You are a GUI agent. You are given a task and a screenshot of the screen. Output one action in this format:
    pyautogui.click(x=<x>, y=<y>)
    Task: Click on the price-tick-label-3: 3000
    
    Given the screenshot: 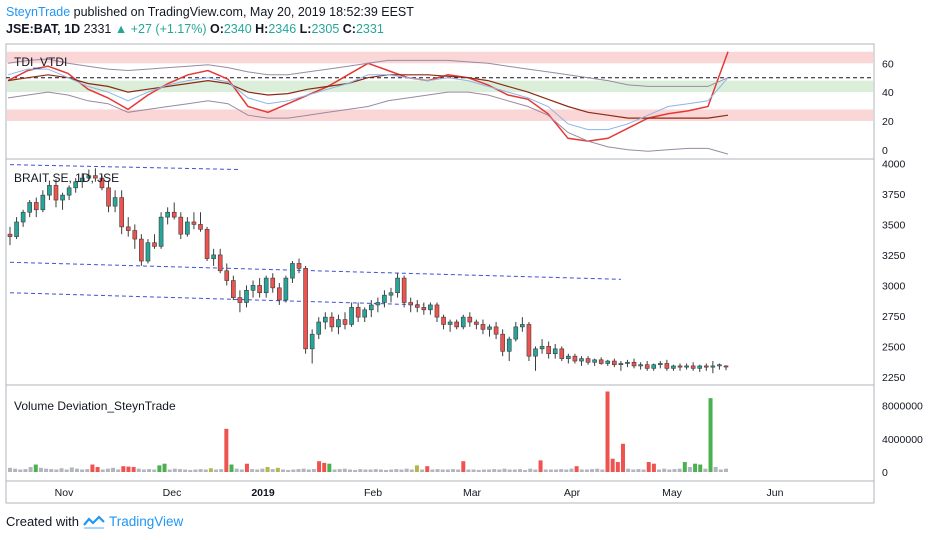 What is the action you would take?
    pyautogui.click(x=894, y=286)
    